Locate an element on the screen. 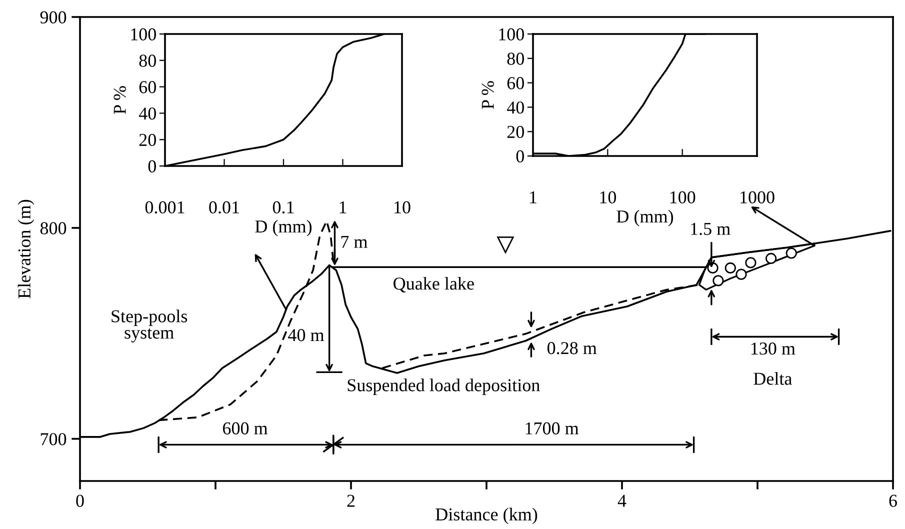 The width and height of the screenshot is (905, 529). annotation: Quake lake is located at coordinates (434, 284).